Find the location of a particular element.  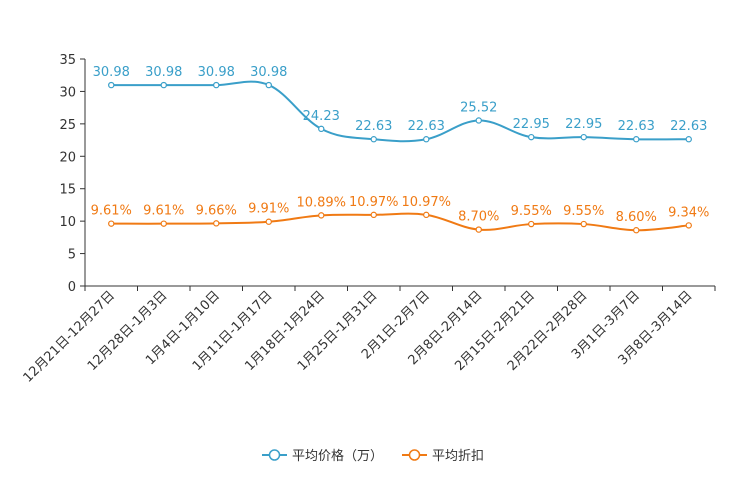

data-label: 9.66% is located at coordinates (216, 210).